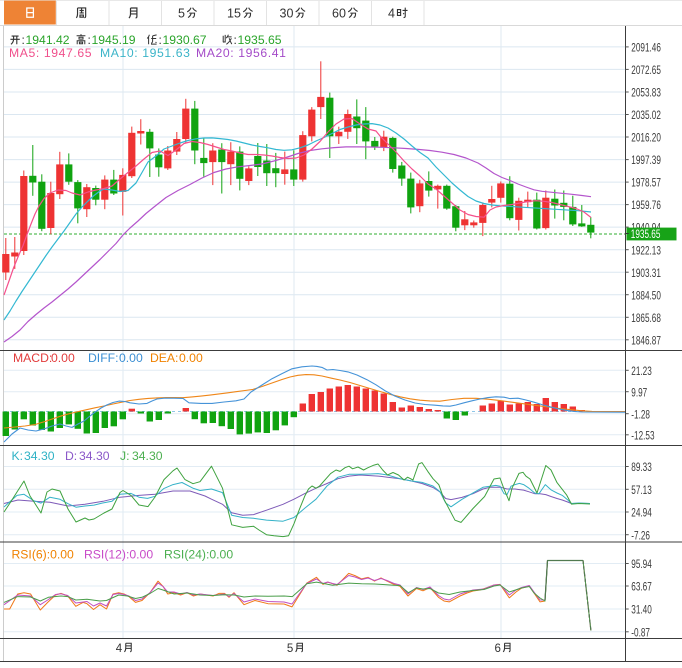  I want to click on svg-text: D:, so click(71, 456).